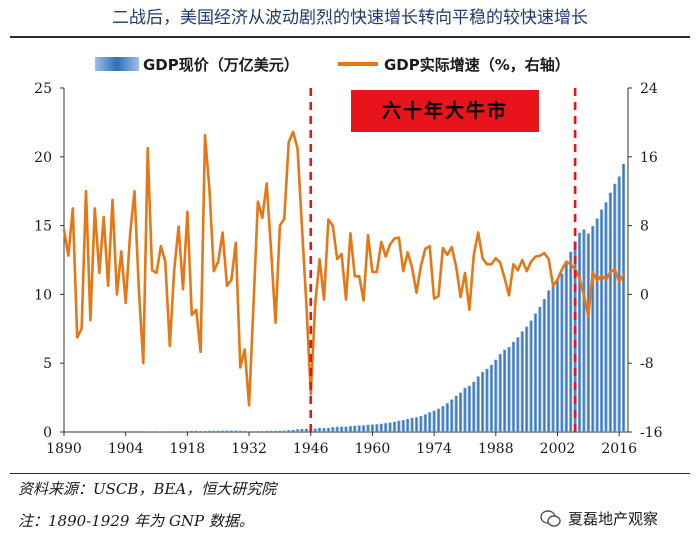  What do you see at coordinates (188, 449) in the screenshot?
I see `x-tick-label: 1918` at bounding box center [188, 449].